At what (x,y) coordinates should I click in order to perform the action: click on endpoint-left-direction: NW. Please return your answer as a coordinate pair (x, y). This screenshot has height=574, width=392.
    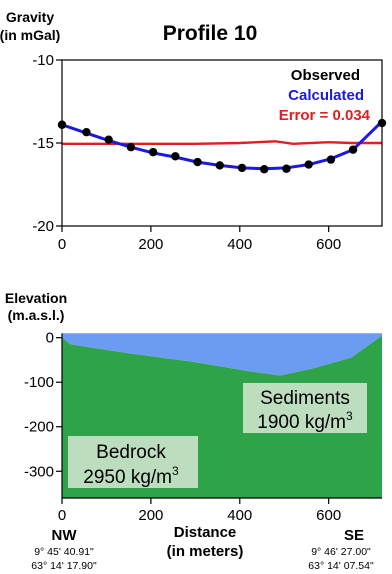
    Looking at the image, I should click on (65, 535).